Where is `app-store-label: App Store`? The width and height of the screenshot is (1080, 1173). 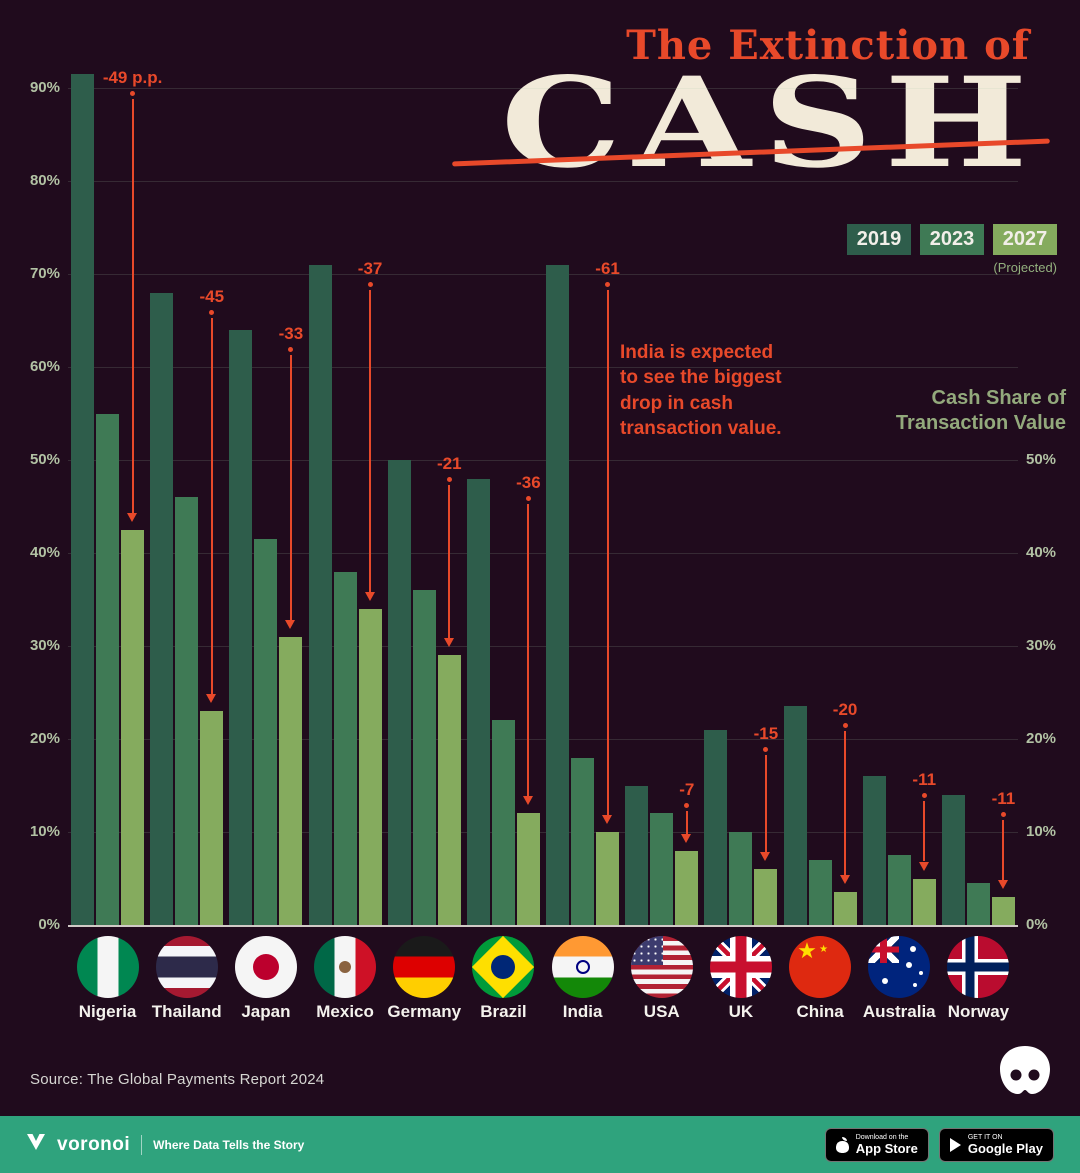
app-store-label: App Store is located at coordinates (886, 1148).